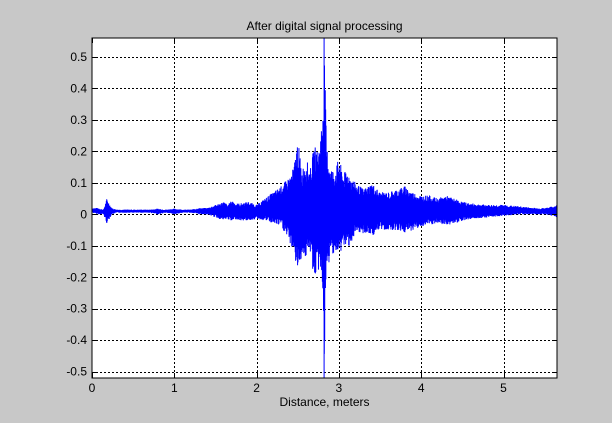  Describe the element at coordinates (339, 388) in the screenshot. I see `x-tick-label: 3` at that location.